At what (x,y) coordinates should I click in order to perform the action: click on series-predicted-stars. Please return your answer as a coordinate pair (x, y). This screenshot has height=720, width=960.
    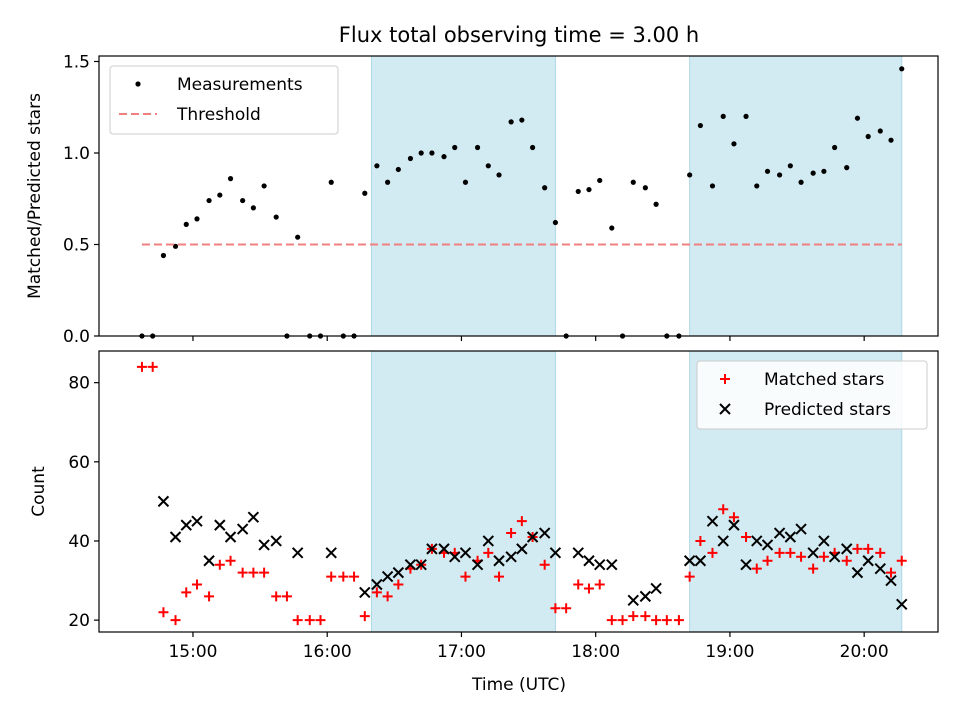
    Looking at the image, I should click on (532, 553).